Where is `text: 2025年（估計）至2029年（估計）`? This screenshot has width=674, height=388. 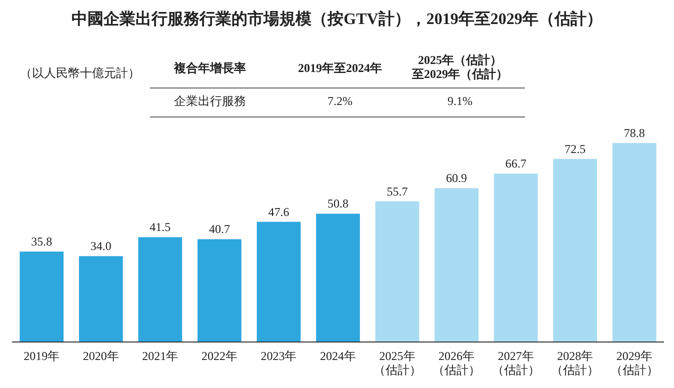
text: 2025年（估計）至2029年（估計） is located at coordinates (459, 67).